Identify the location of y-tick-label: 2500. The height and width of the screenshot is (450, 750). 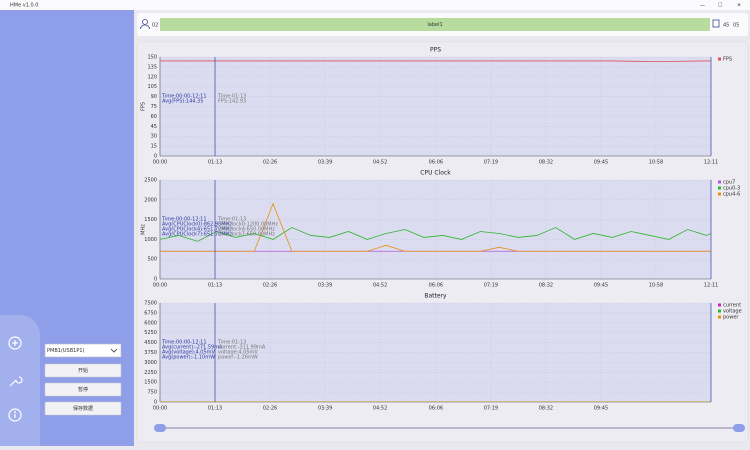
(150, 181).